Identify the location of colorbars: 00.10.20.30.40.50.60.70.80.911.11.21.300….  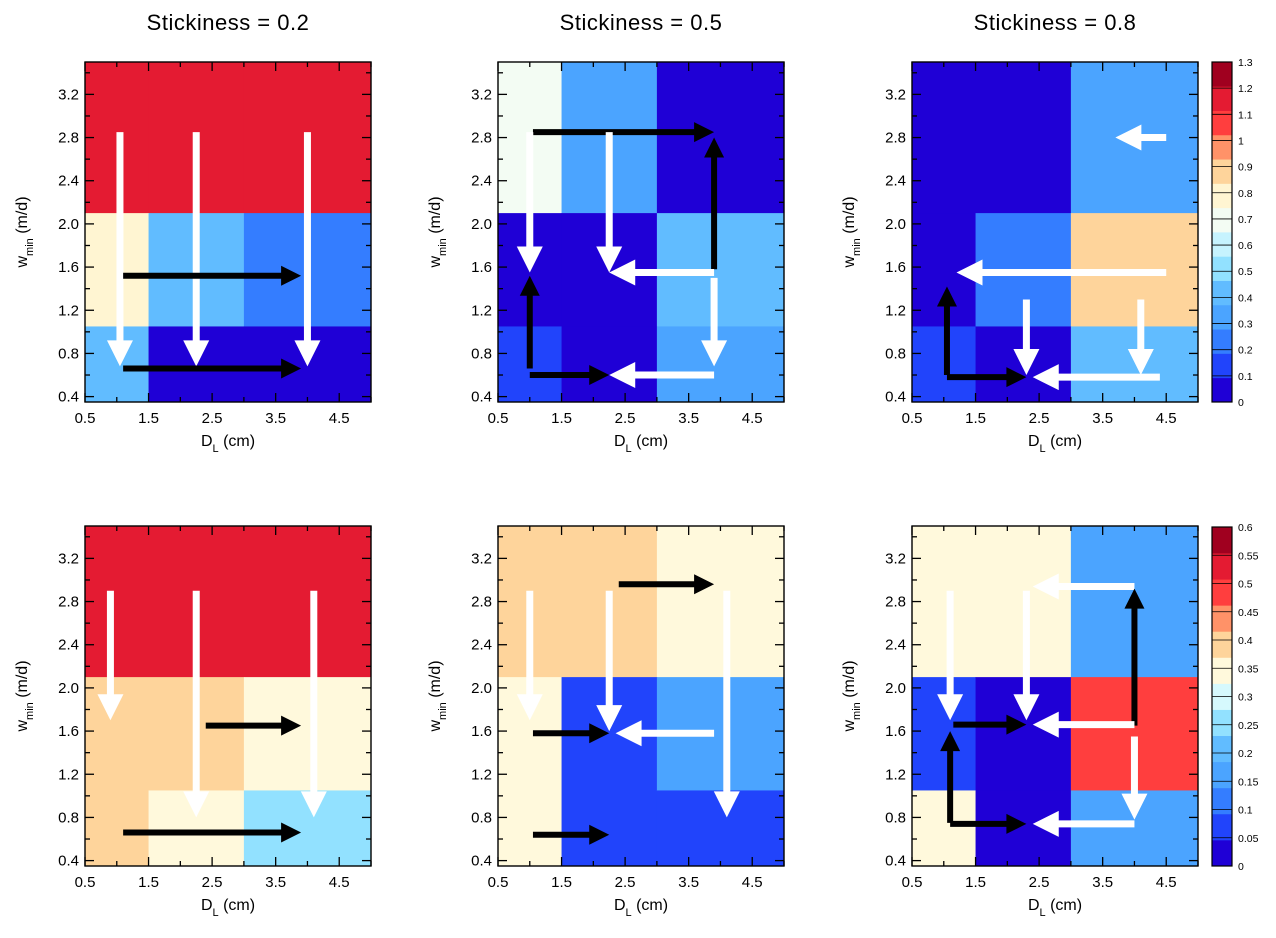
(1235, 465).